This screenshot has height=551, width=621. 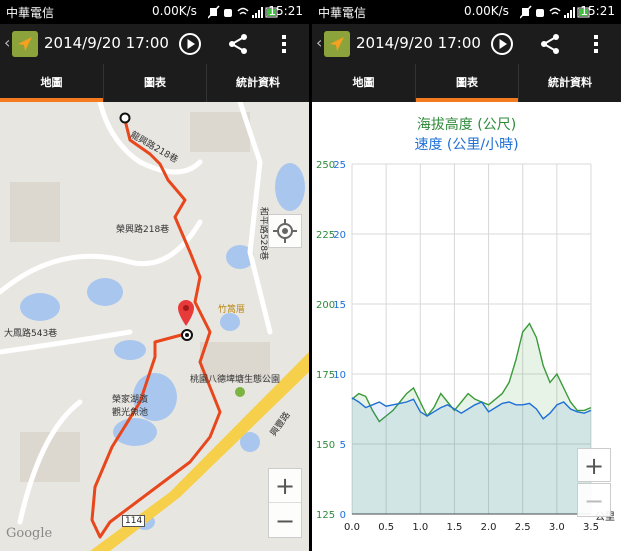 I want to click on chart-zoom-out-button: −, so click(x=594, y=500).